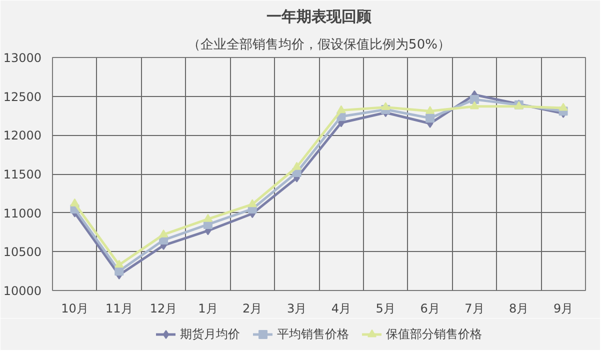  What do you see at coordinates (208, 309) in the screenshot?
I see `x-tick-label: 1月` at bounding box center [208, 309].